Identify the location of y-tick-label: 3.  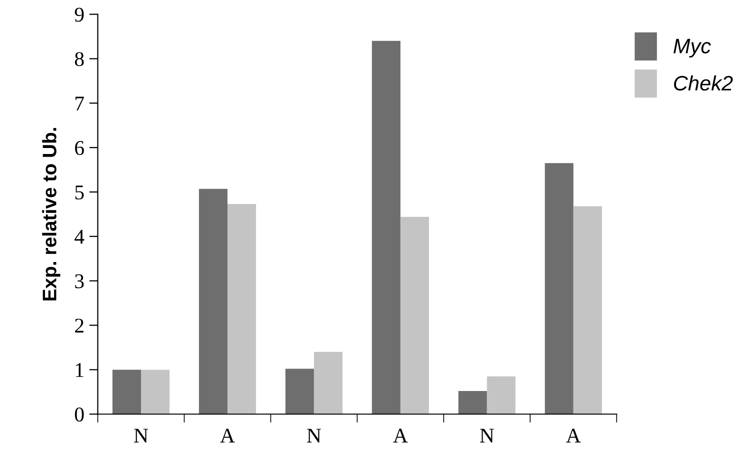
(79, 281).